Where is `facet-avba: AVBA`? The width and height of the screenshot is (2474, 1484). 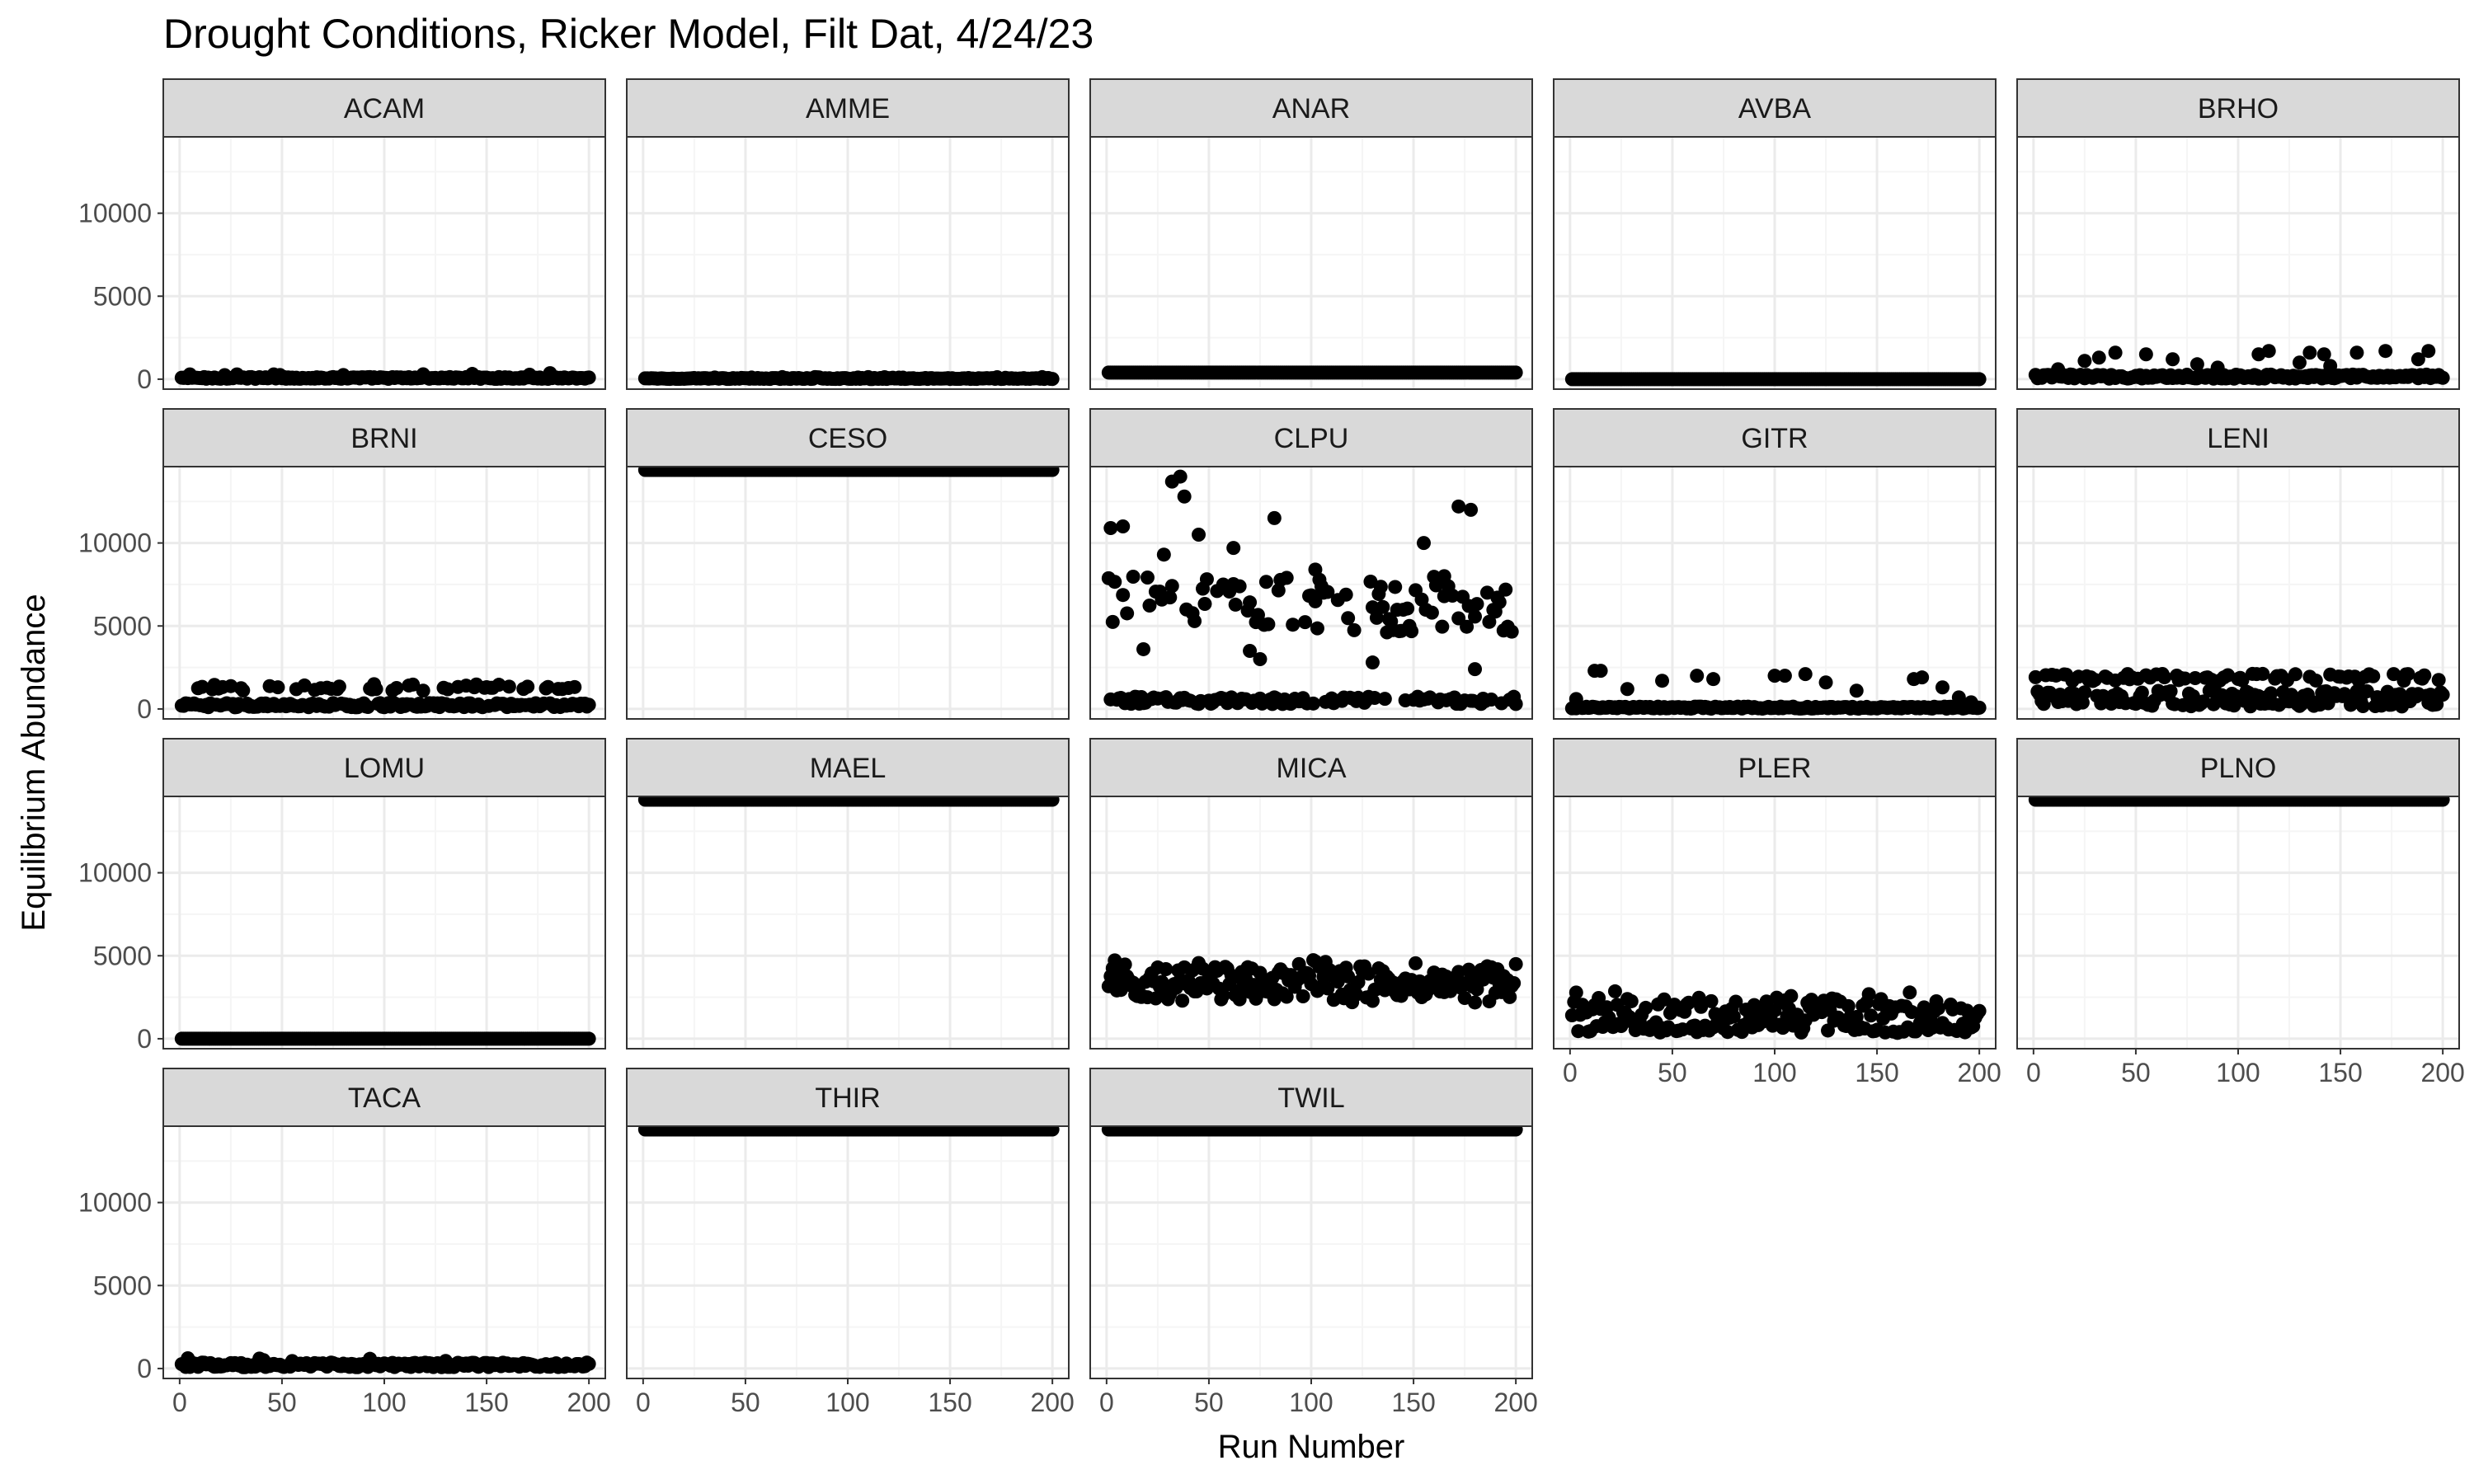
facet-avba: AVBA is located at coordinates (1775, 234).